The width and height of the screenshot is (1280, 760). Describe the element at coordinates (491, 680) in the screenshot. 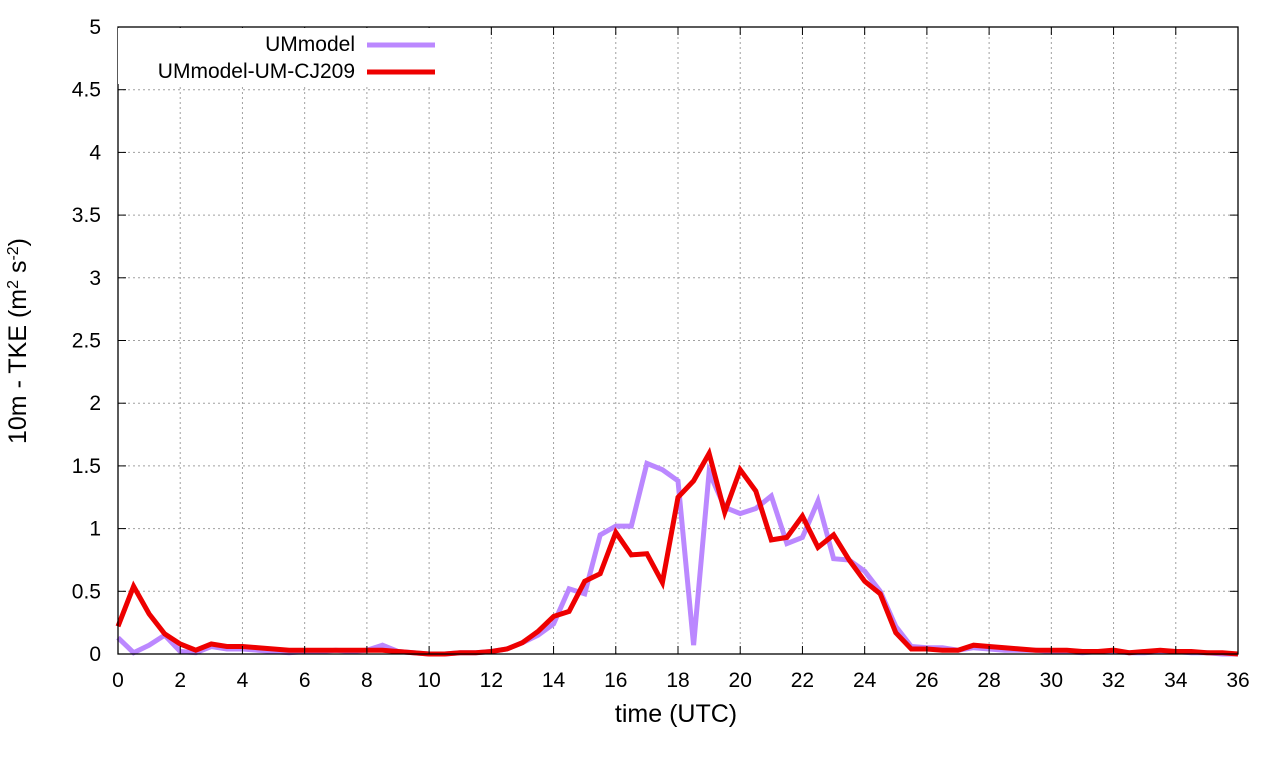

I see `x-tick-label: 12` at that location.